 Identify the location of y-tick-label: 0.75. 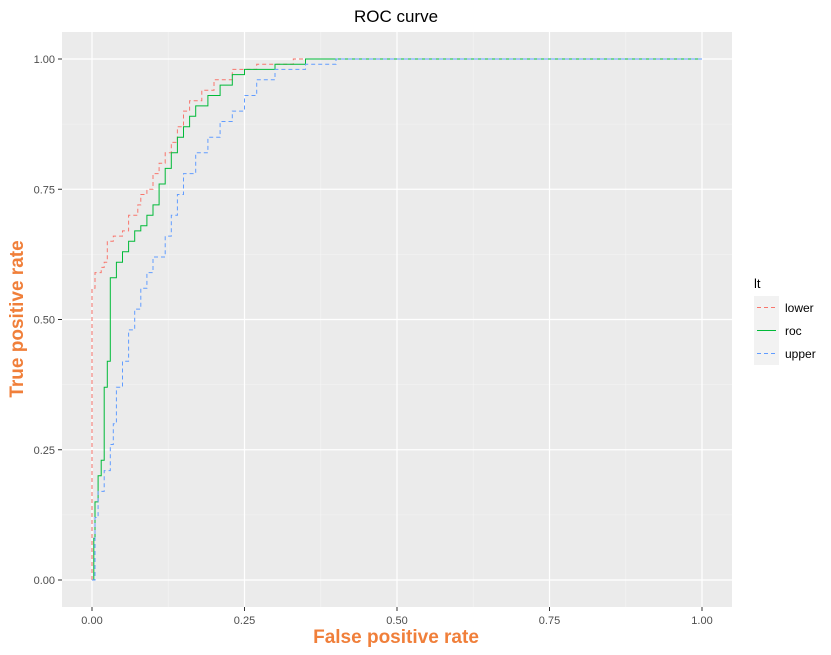
(44, 190).